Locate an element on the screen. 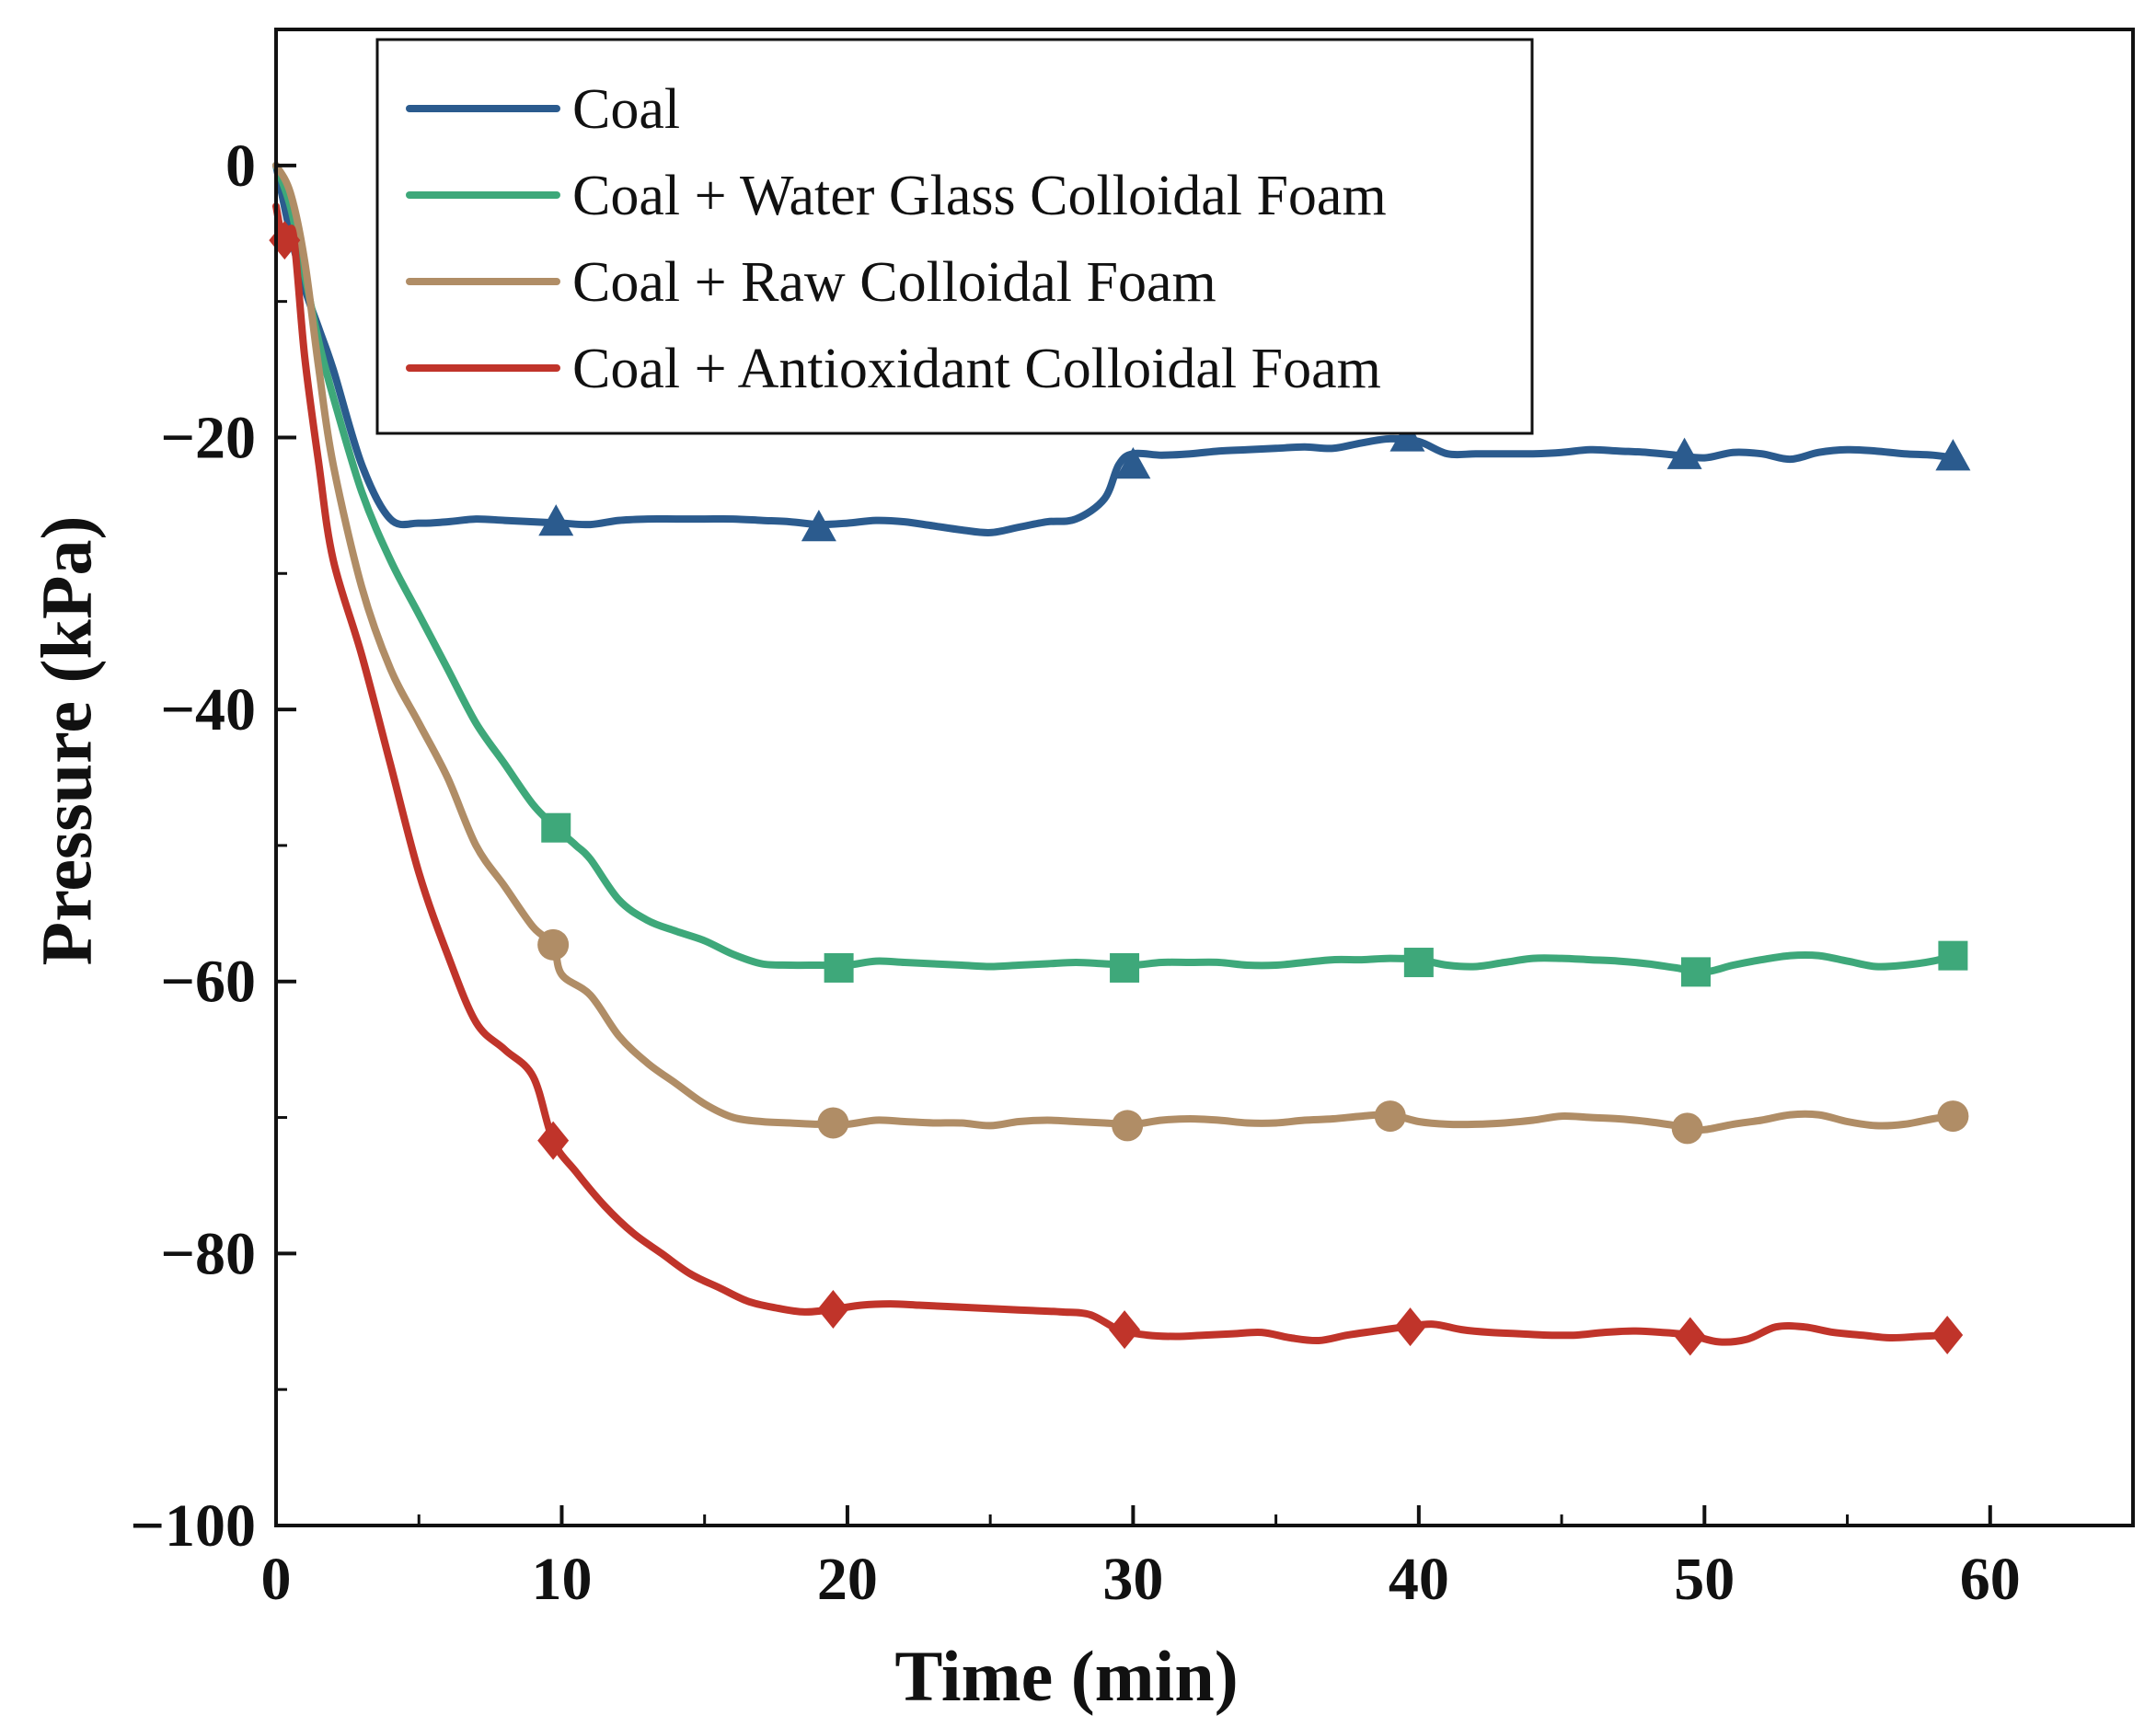 Image resolution: width=2156 pixels, height=1727 pixels. y-tick-label: −20 is located at coordinates (208, 438).